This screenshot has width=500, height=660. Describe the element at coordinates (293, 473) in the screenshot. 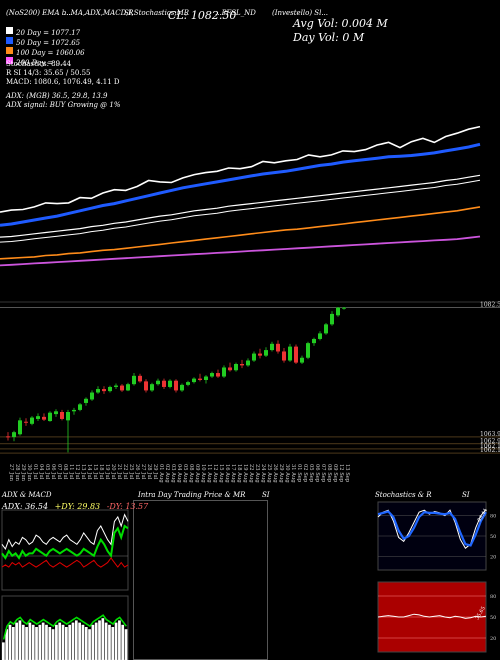

I see `date-tick-label: 31 Aug` at that location.